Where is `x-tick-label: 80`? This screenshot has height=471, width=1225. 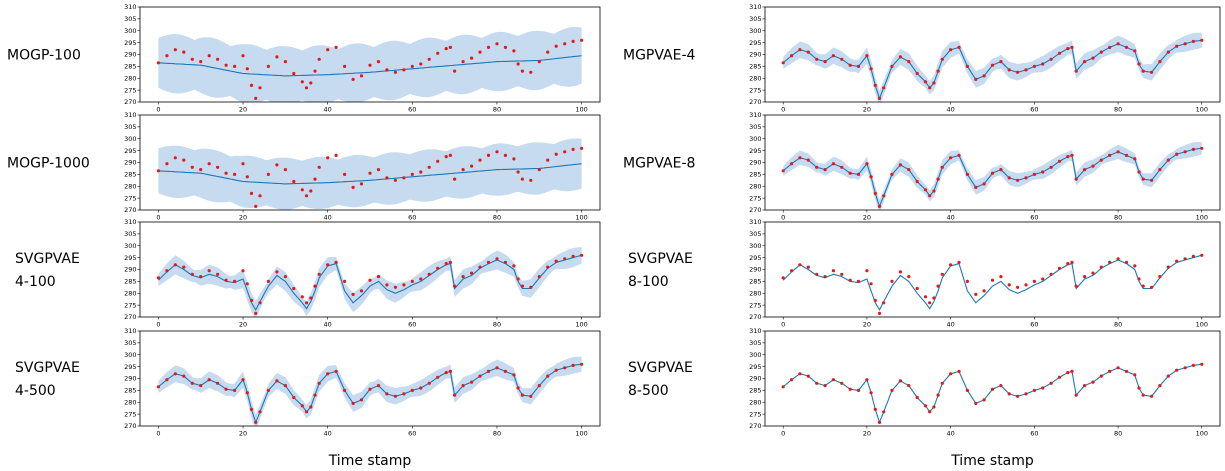 x-tick-label: 80 is located at coordinates (497, 110).